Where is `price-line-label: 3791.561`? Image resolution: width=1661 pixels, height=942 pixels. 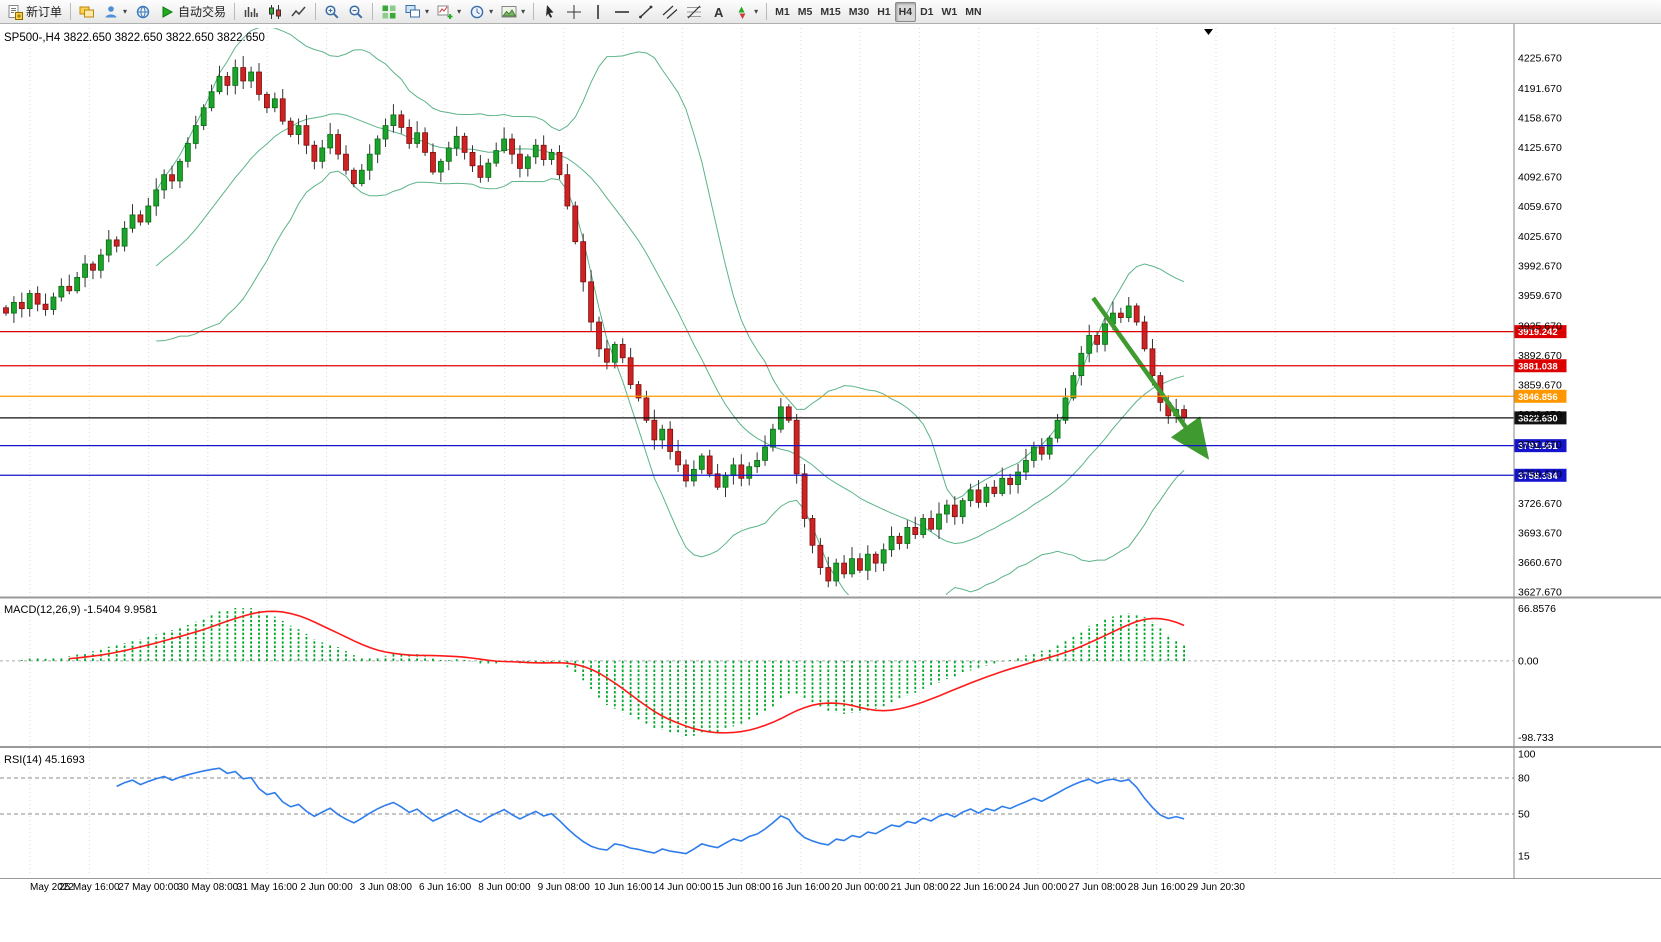
price-line-label: 3791.561 is located at coordinates (1538, 446).